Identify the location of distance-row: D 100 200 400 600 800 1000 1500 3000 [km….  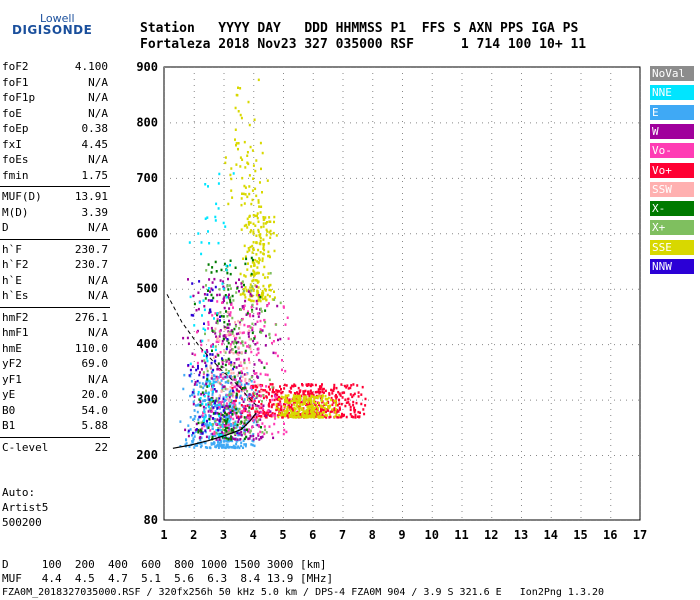
(164, 564).